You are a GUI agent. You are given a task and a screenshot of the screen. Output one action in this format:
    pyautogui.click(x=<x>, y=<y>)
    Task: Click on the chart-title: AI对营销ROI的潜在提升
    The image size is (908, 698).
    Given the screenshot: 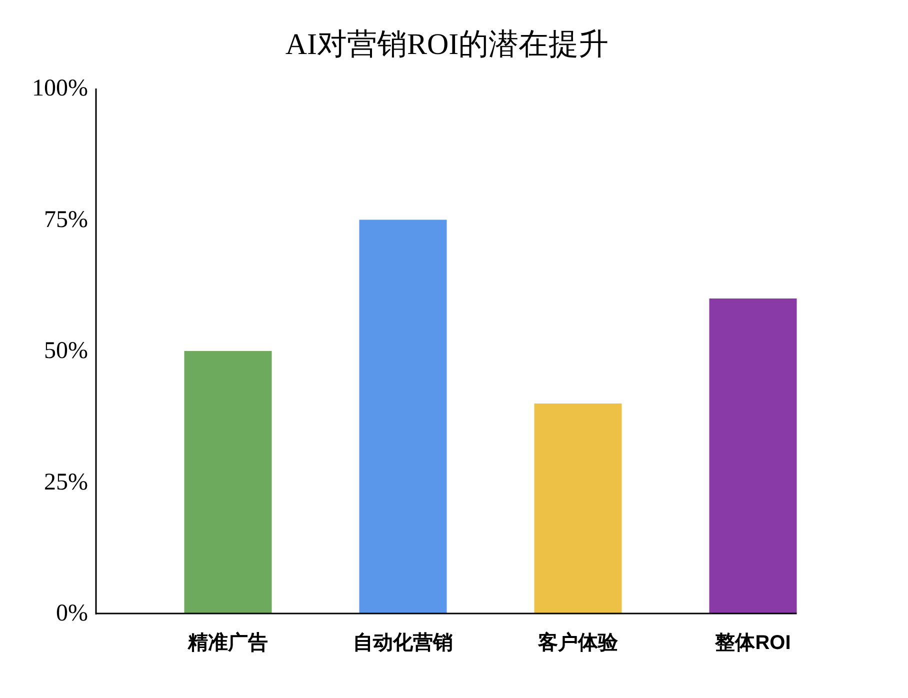 What is the action you would take?
    pyautogui.click(x=447, y=44)
    